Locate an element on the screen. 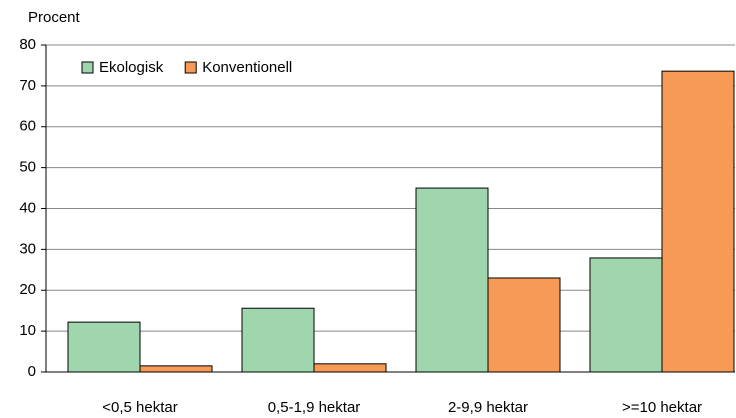 The image size is (736, 418). y-tick-label: 40 is located at coordinates (27, 207).